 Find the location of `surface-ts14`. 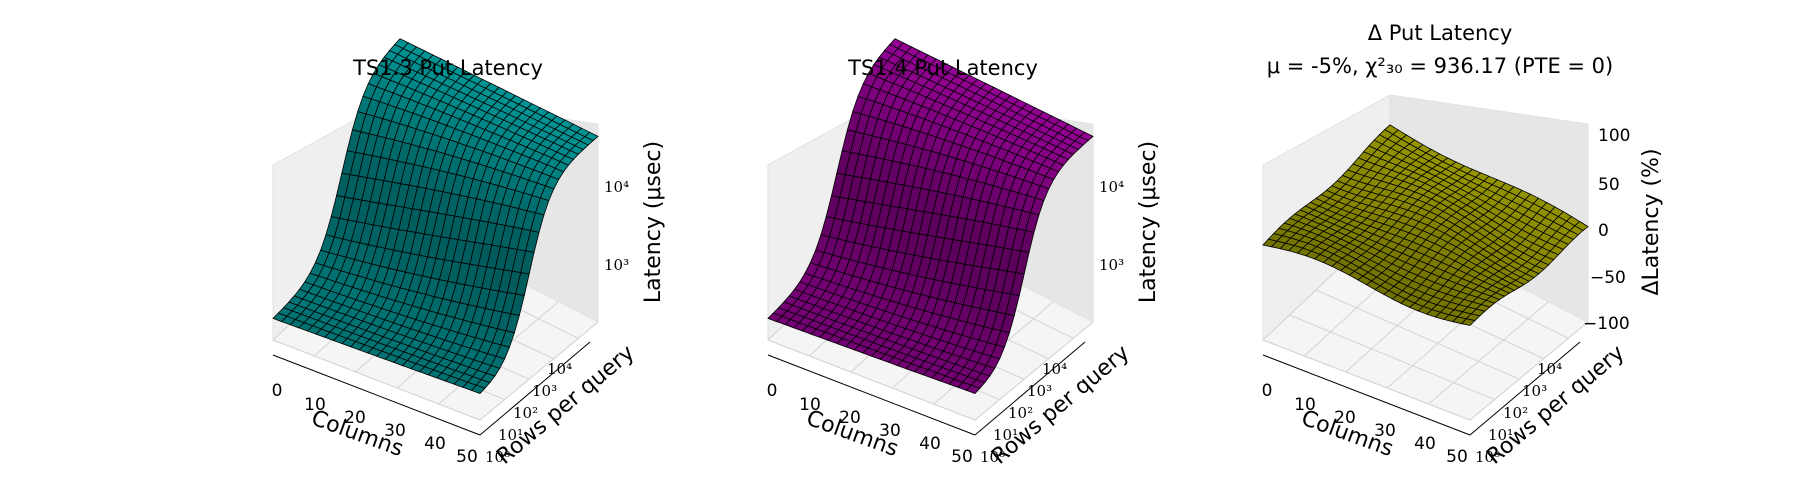

surface-ts14 is located at coordinates (930, 216).